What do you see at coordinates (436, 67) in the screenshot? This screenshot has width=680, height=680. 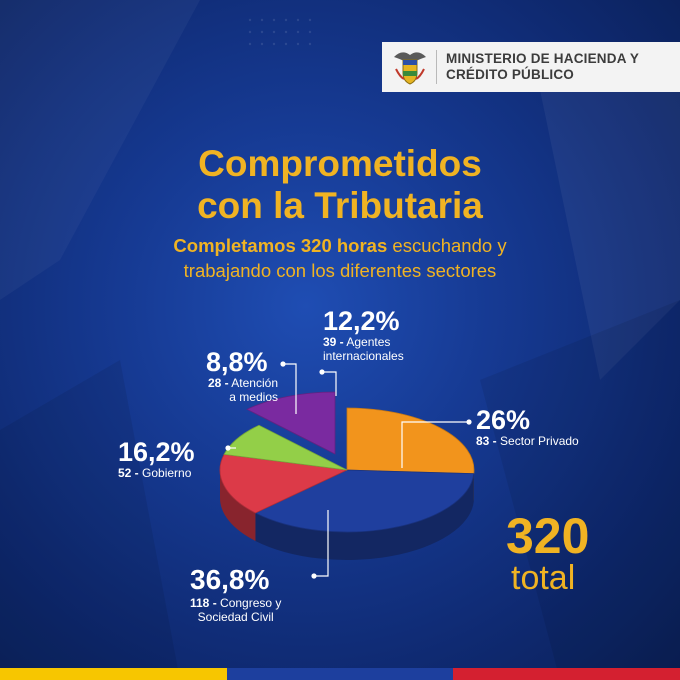 I see `header-divider` at bounding box center [436, 67].